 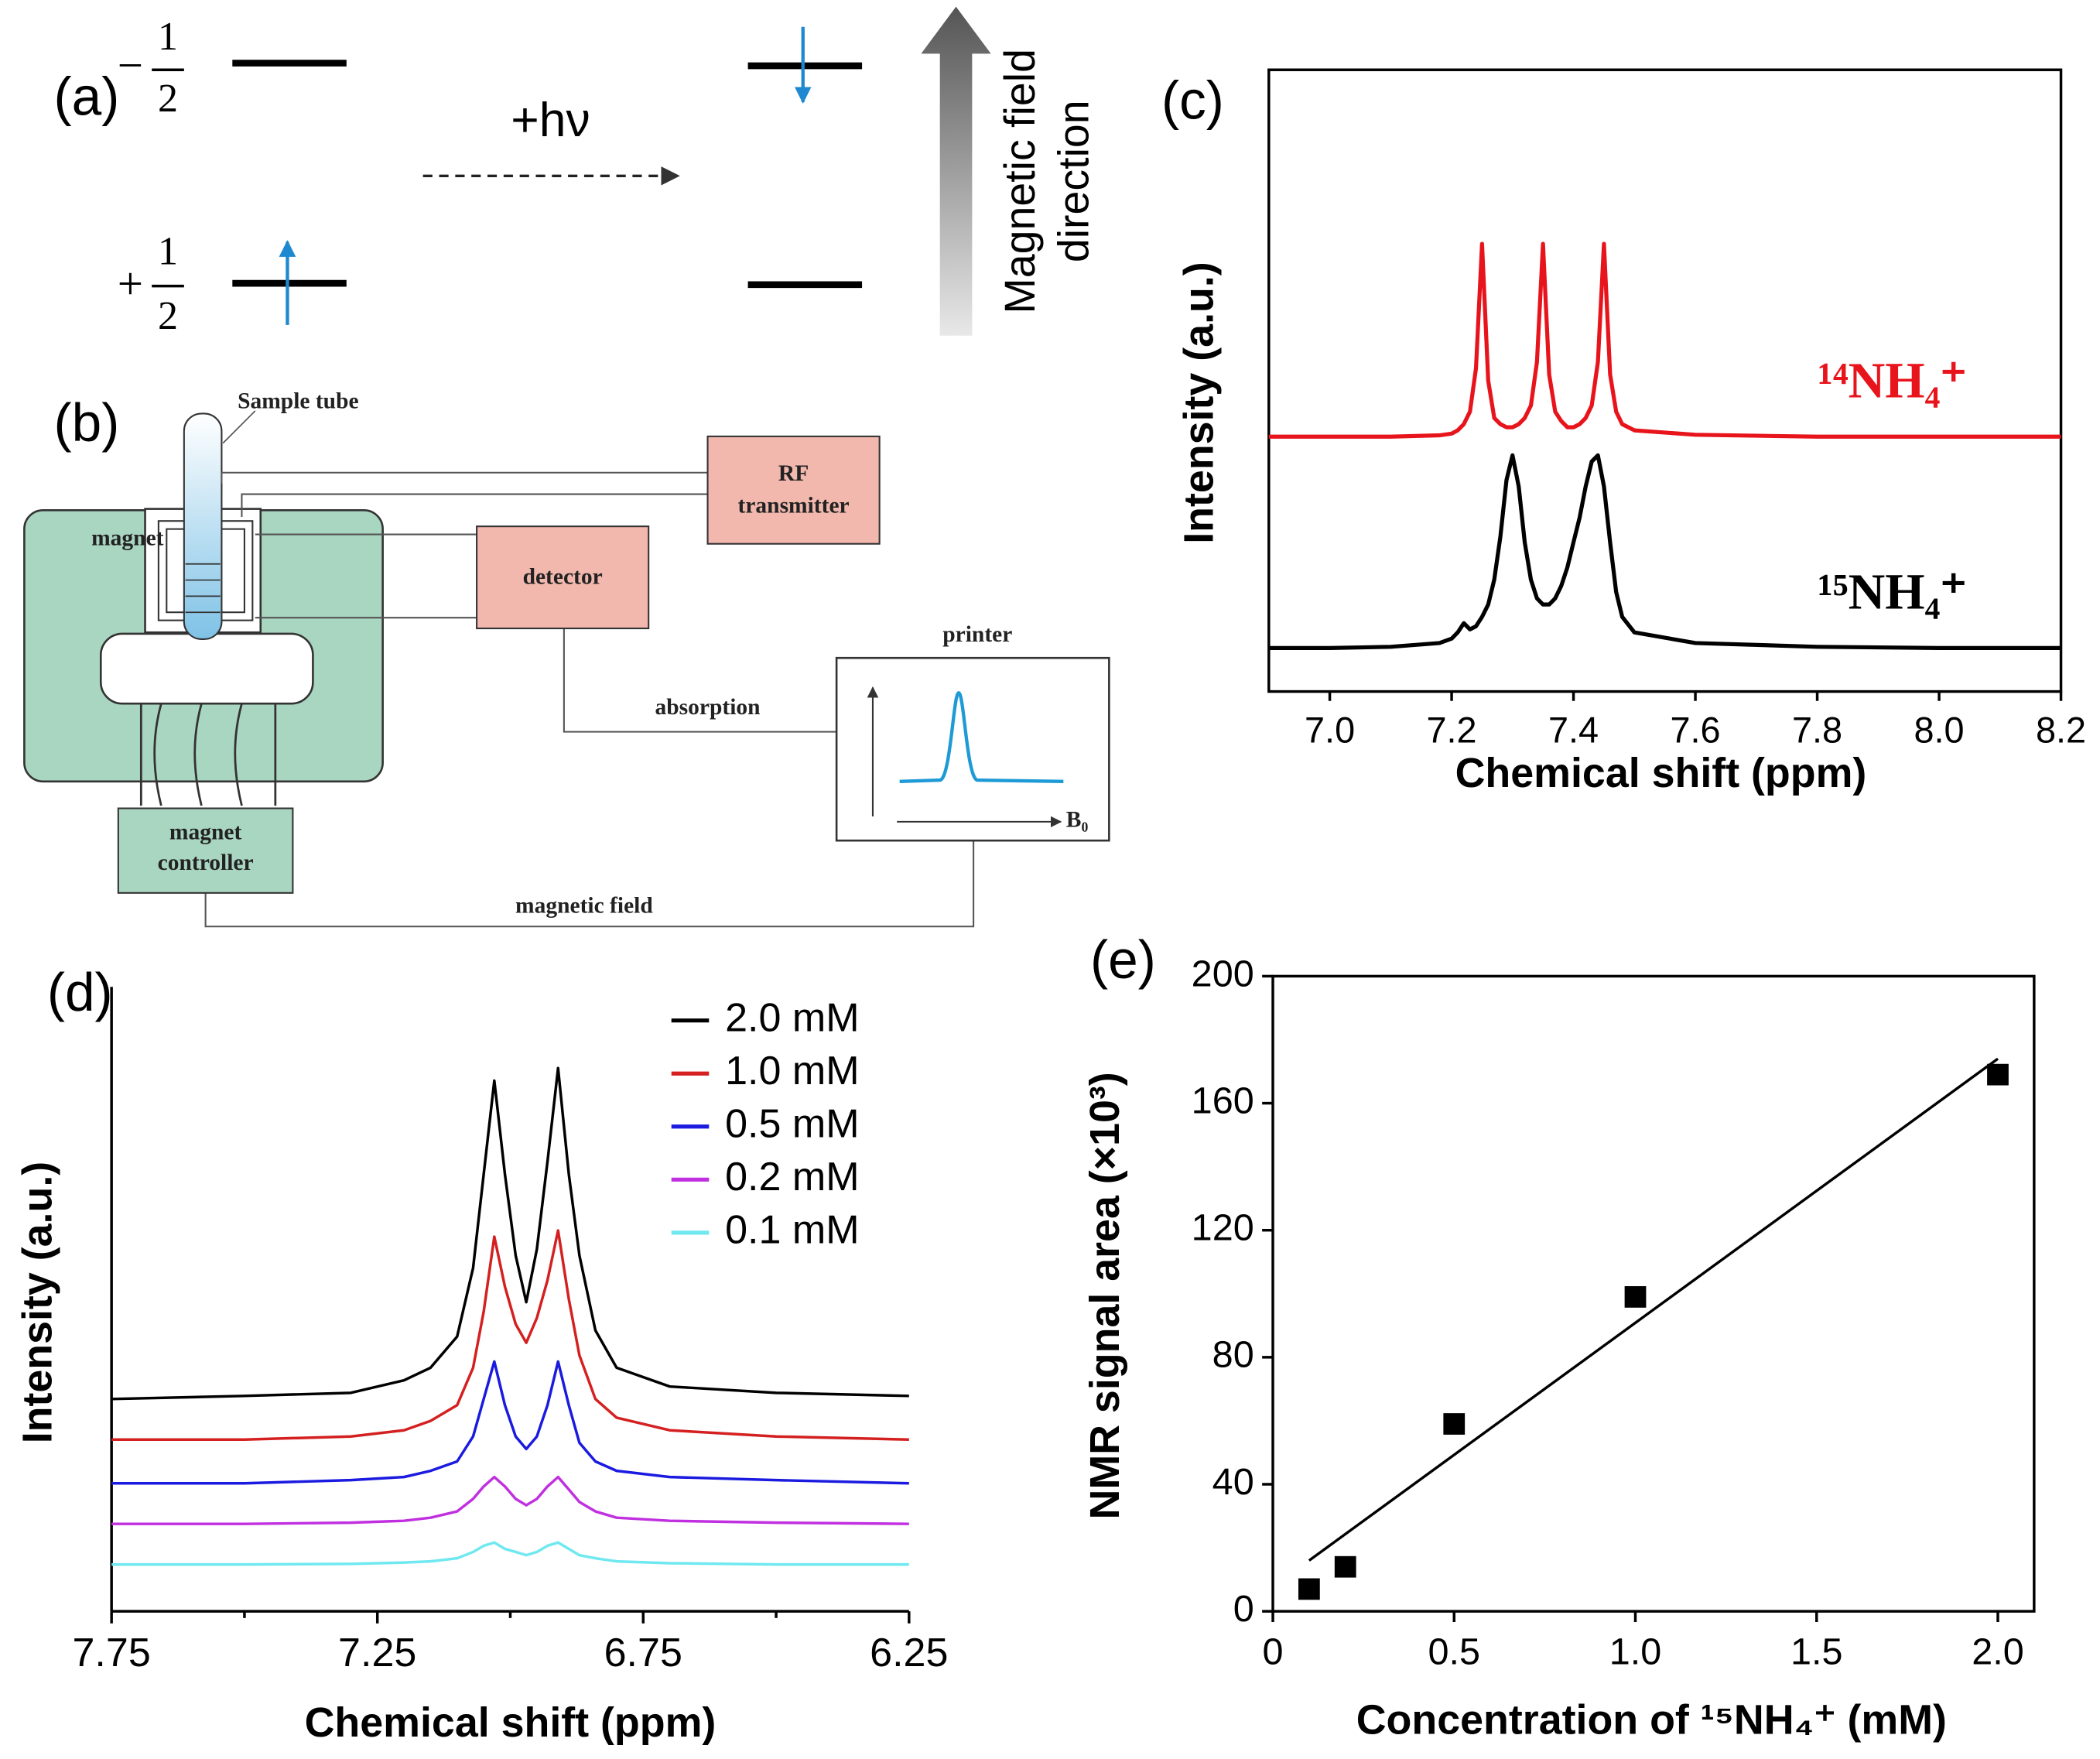 What do you see at coordinates (794, 506) in the screenshot?
I see `rf-label: transmitter` at bounding box center [794, 506].